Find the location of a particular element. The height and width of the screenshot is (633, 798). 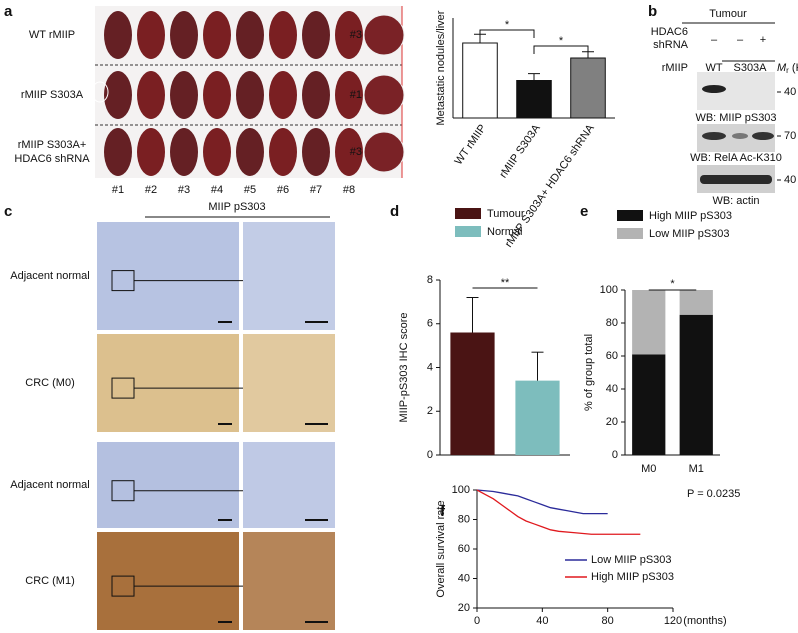

sig-label: * is located at coordinates (672, 284).